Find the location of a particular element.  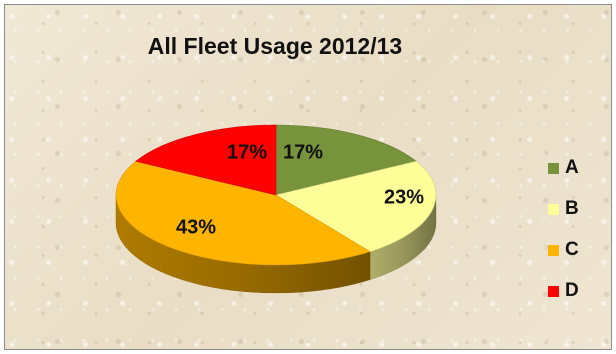

chart-title: All Fleet Usage 2012/13 is located at coordinates (275, 46).